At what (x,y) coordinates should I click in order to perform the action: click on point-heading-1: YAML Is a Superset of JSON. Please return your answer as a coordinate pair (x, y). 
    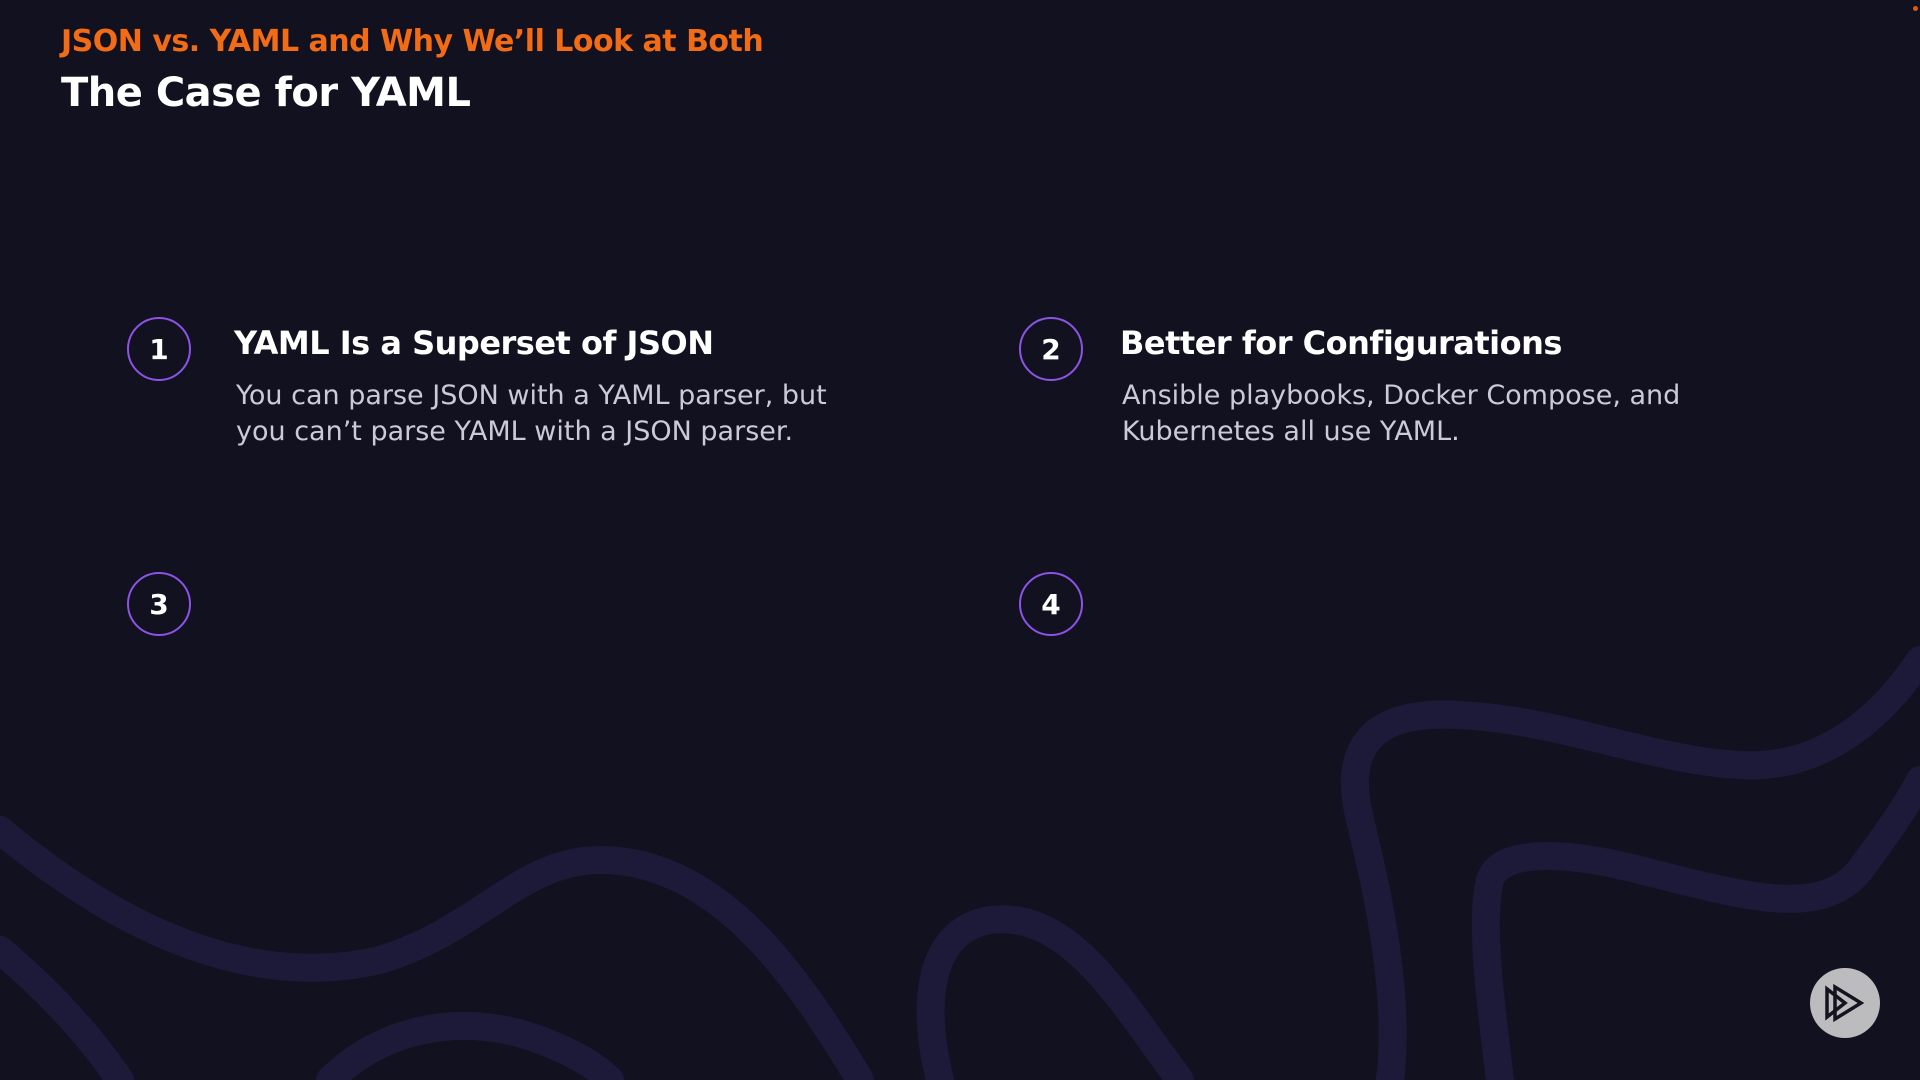
    Looking at the image, I should click on (474, 343).